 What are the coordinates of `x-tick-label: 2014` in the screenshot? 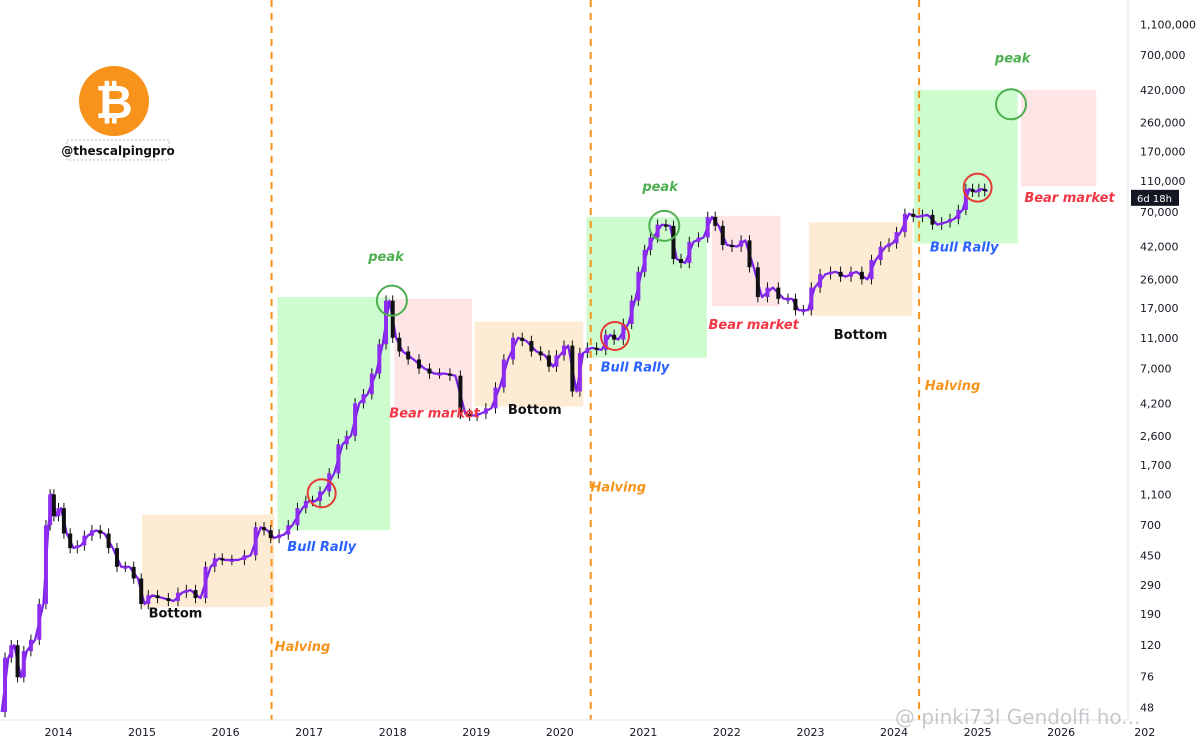 It's located at (58, 732).